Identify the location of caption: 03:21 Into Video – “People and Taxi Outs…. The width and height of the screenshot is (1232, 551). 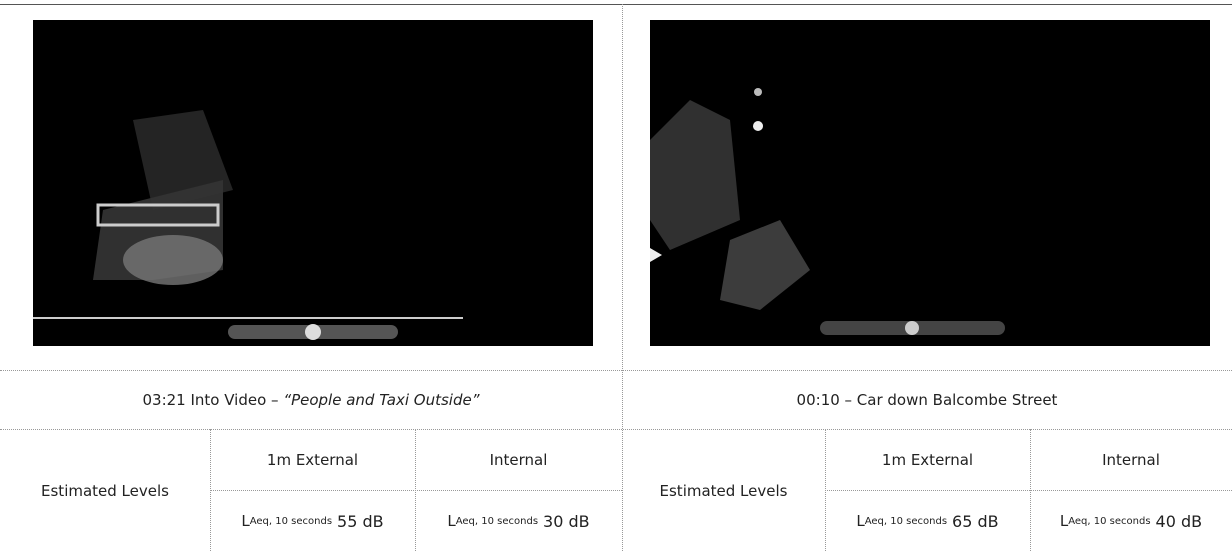
(311, 400).